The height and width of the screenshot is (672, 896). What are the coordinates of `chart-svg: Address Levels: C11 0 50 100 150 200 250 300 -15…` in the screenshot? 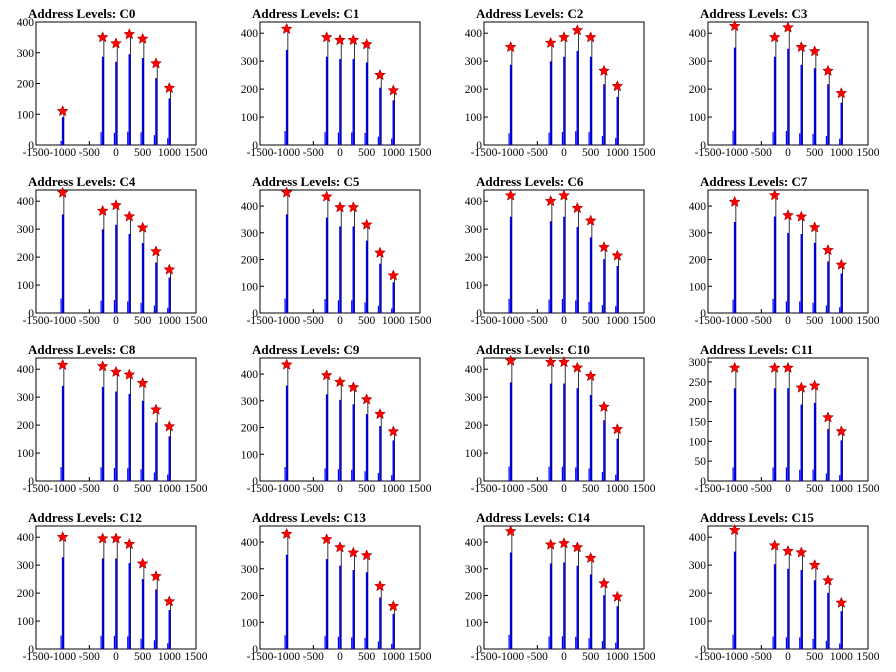 It's located at (784, 418).